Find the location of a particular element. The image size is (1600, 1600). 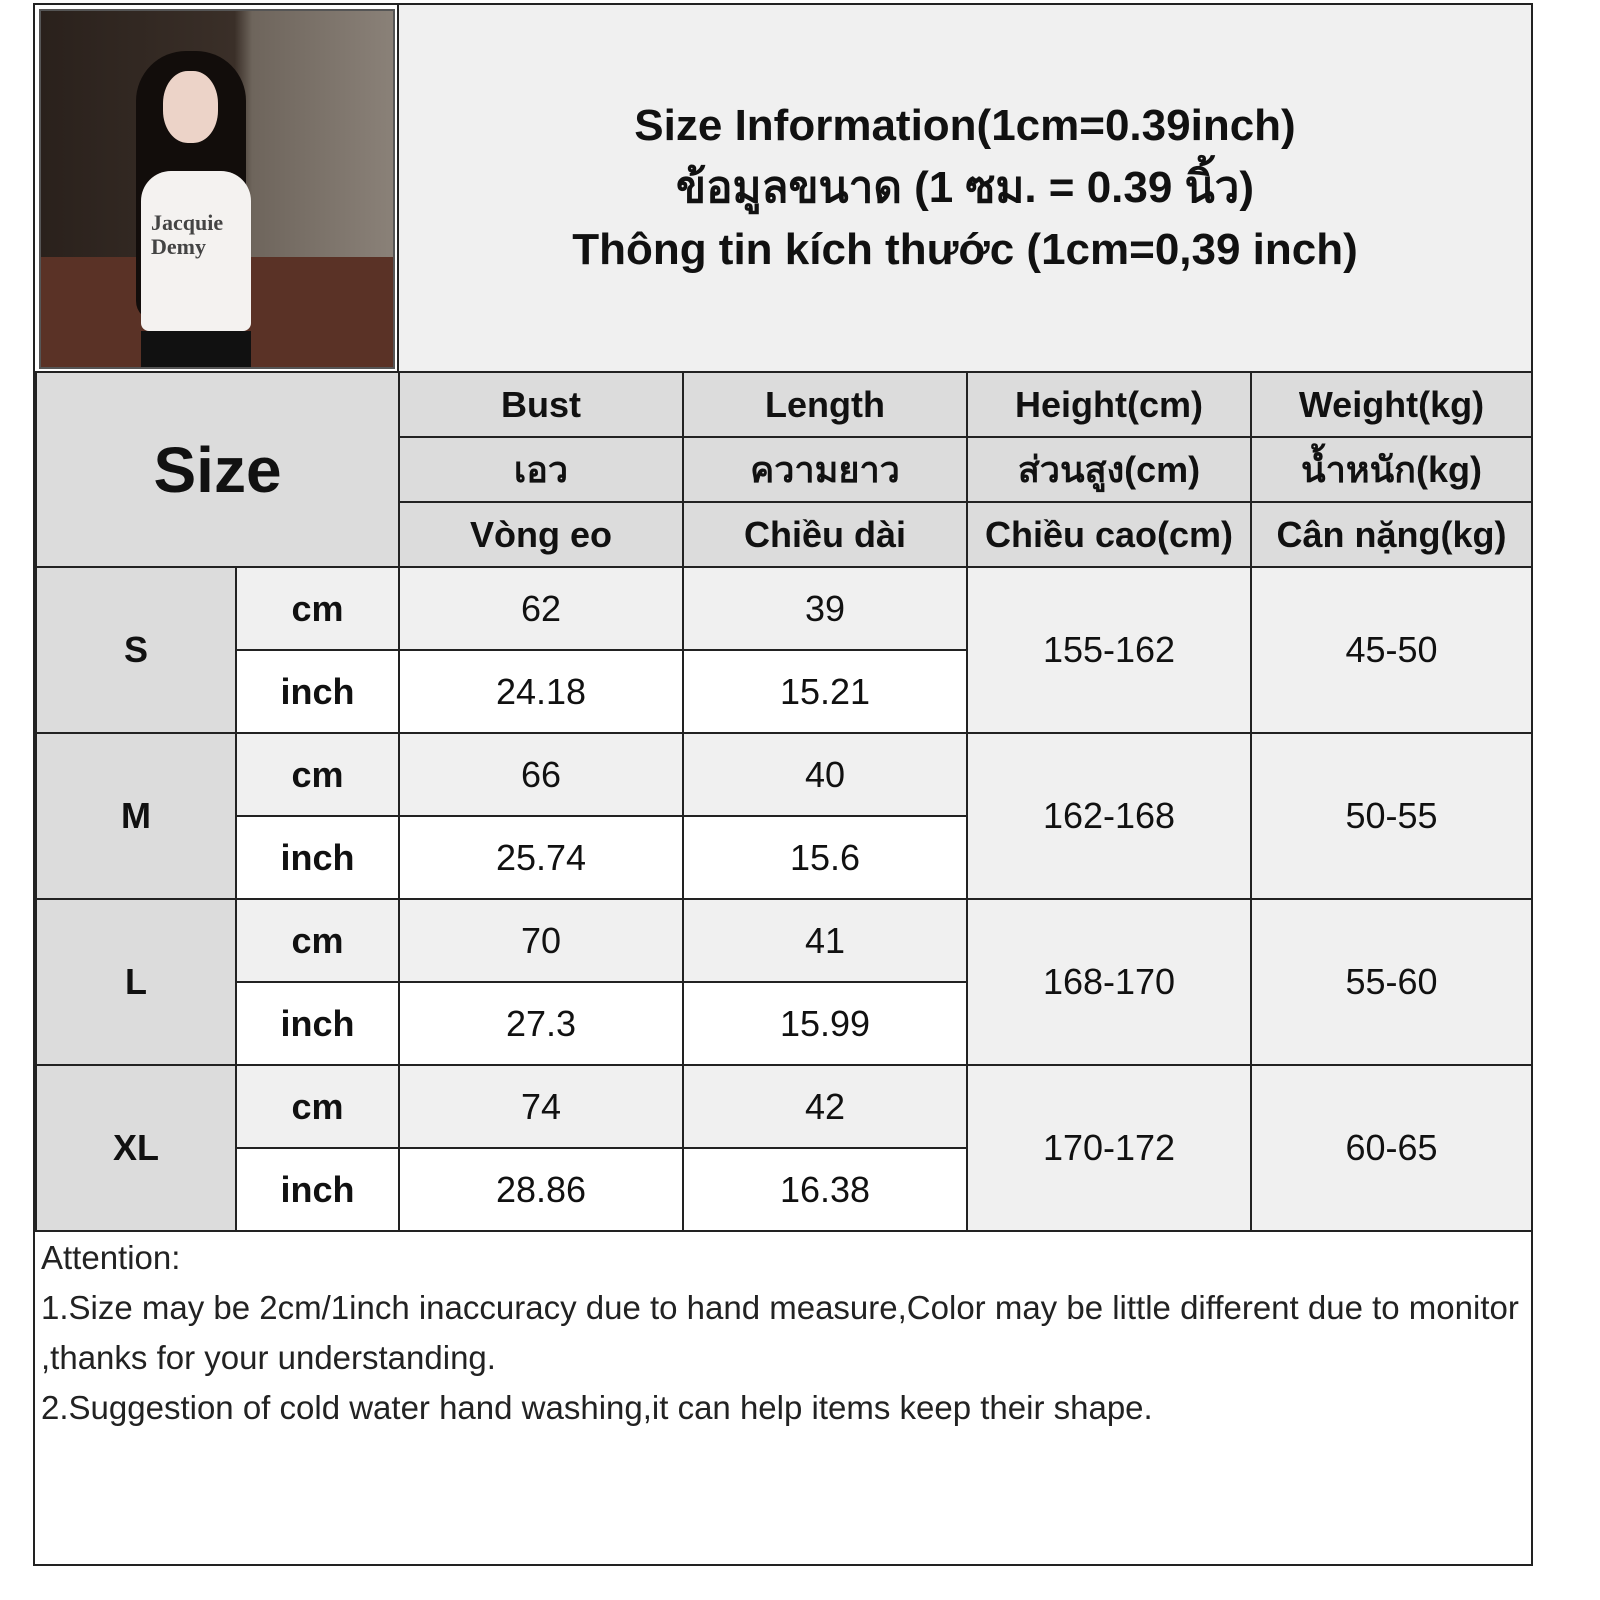

length-inch: 15.21 is located at coordinates (825, 691).